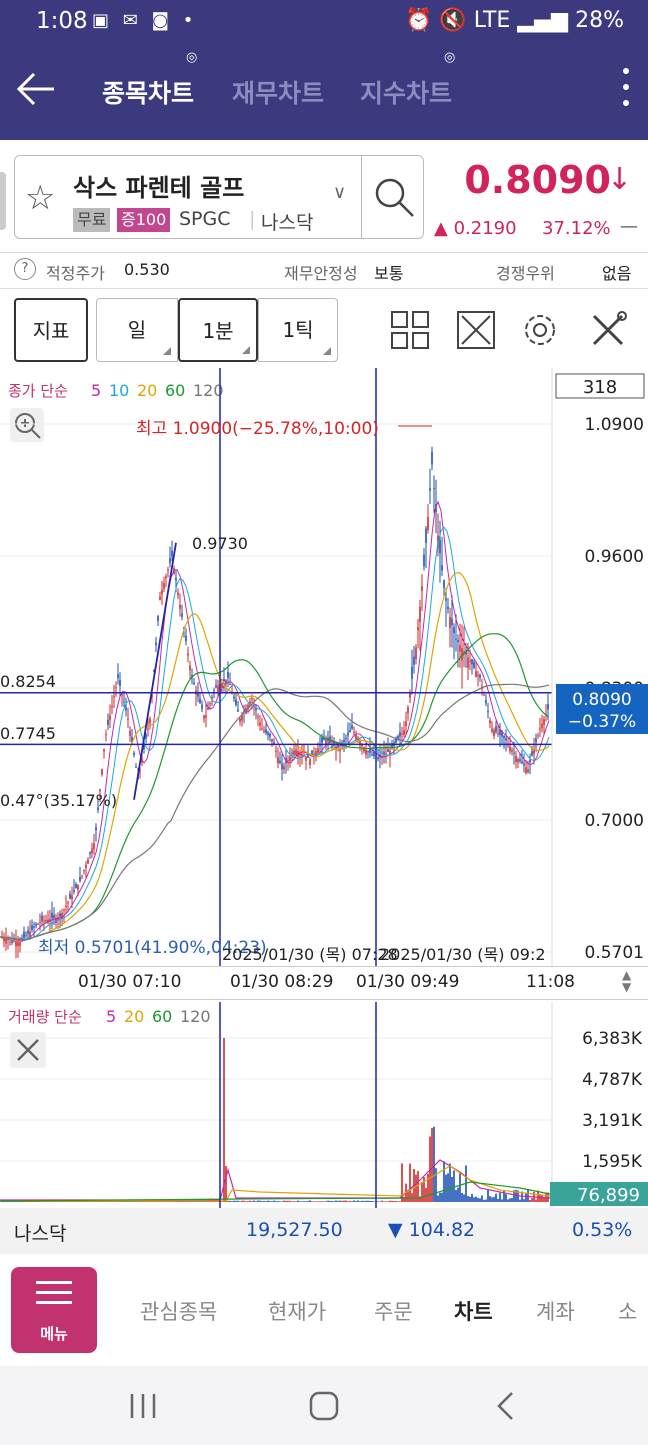 This screenshot has width=648, height=1445. What do you see at coordinates (137, 330) in the screenshot?
I see `period-day-button: 일` at bounding box center [137, 330].